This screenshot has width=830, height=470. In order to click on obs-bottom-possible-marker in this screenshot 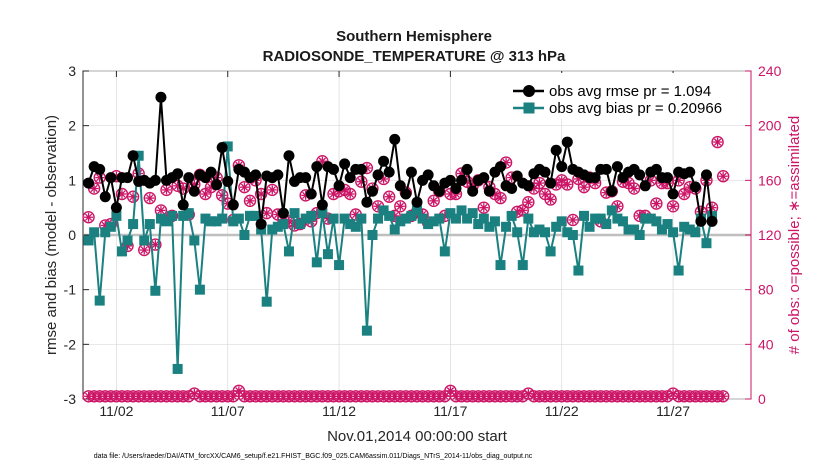, I will do `click(723, 396)`.